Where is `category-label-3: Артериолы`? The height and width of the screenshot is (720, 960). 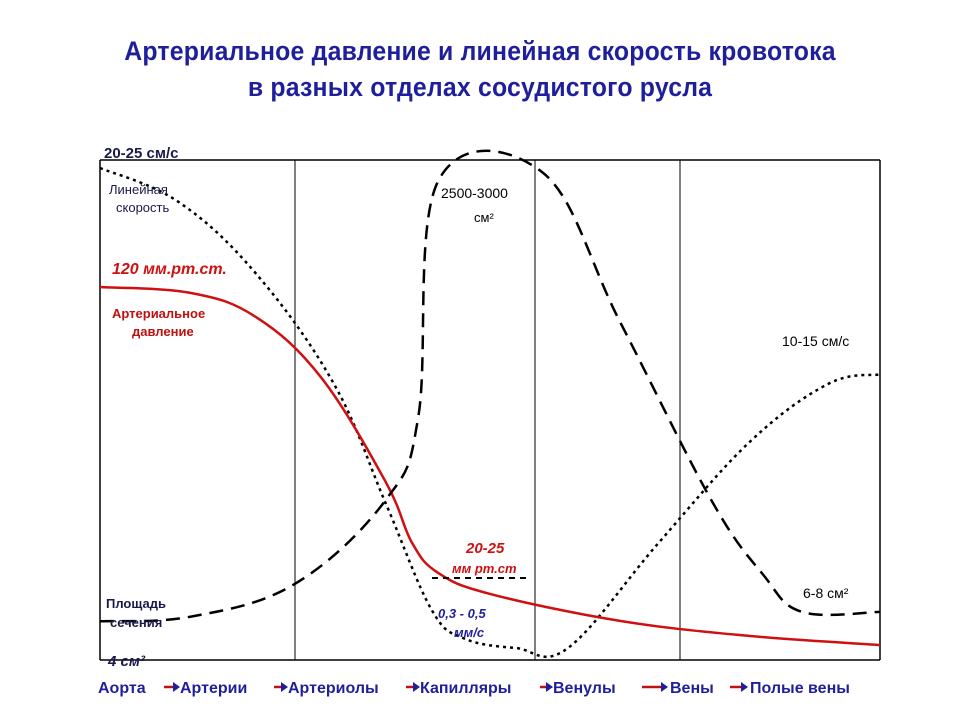 category-label-3: Артериолы is located at coordinates (333, 688).